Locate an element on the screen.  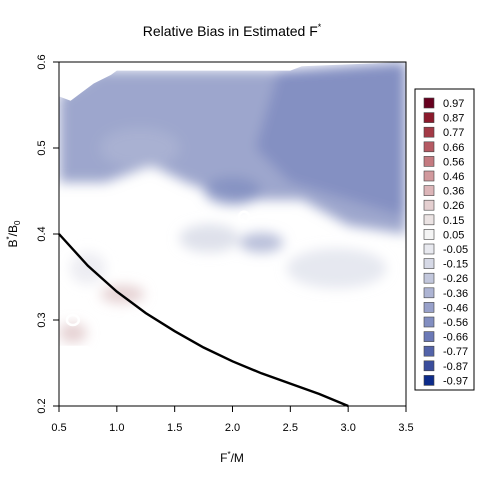
legend-label: -0.26 is located at coordinates (455, 279).